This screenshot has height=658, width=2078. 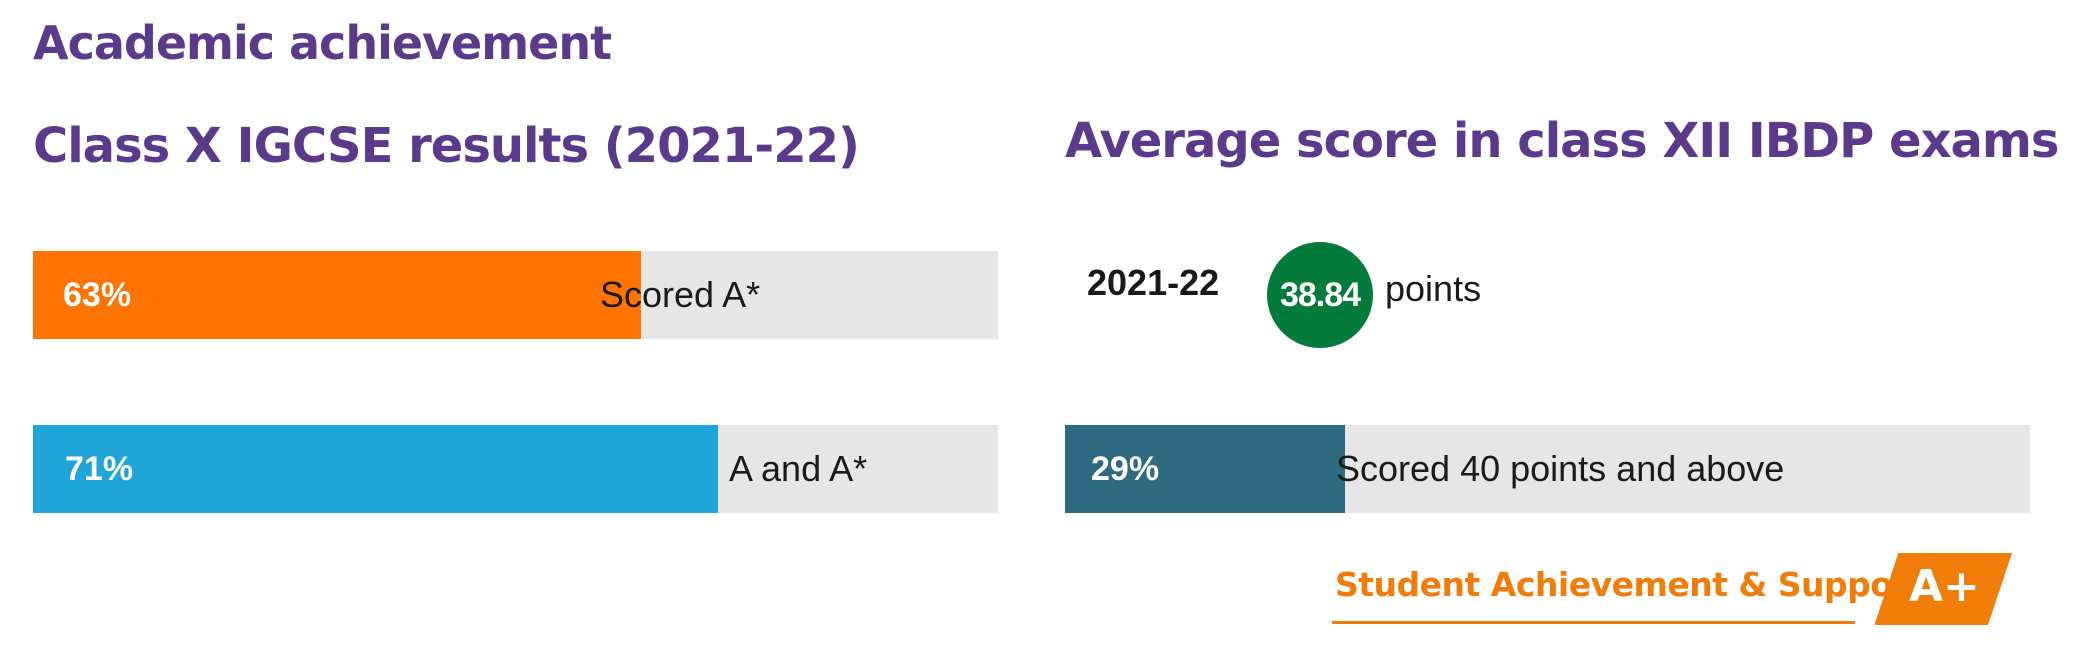 I want to click on badge-grade-shape, so click(x=1944, y=589).